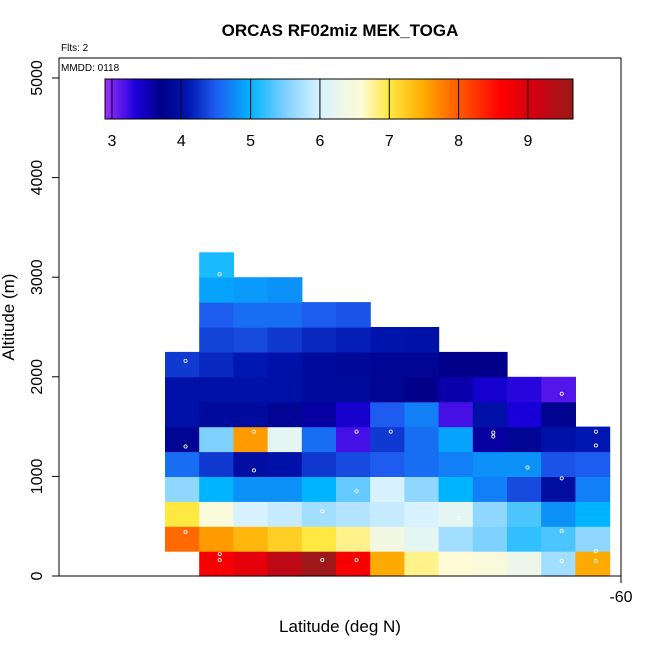 The image size is (650, 650). What do you see at coordinates (319, 114) in the screenshot?
I see `colorbar-ticks: 3 4 5 6 7 8 9` at bounding box center [319, 114].